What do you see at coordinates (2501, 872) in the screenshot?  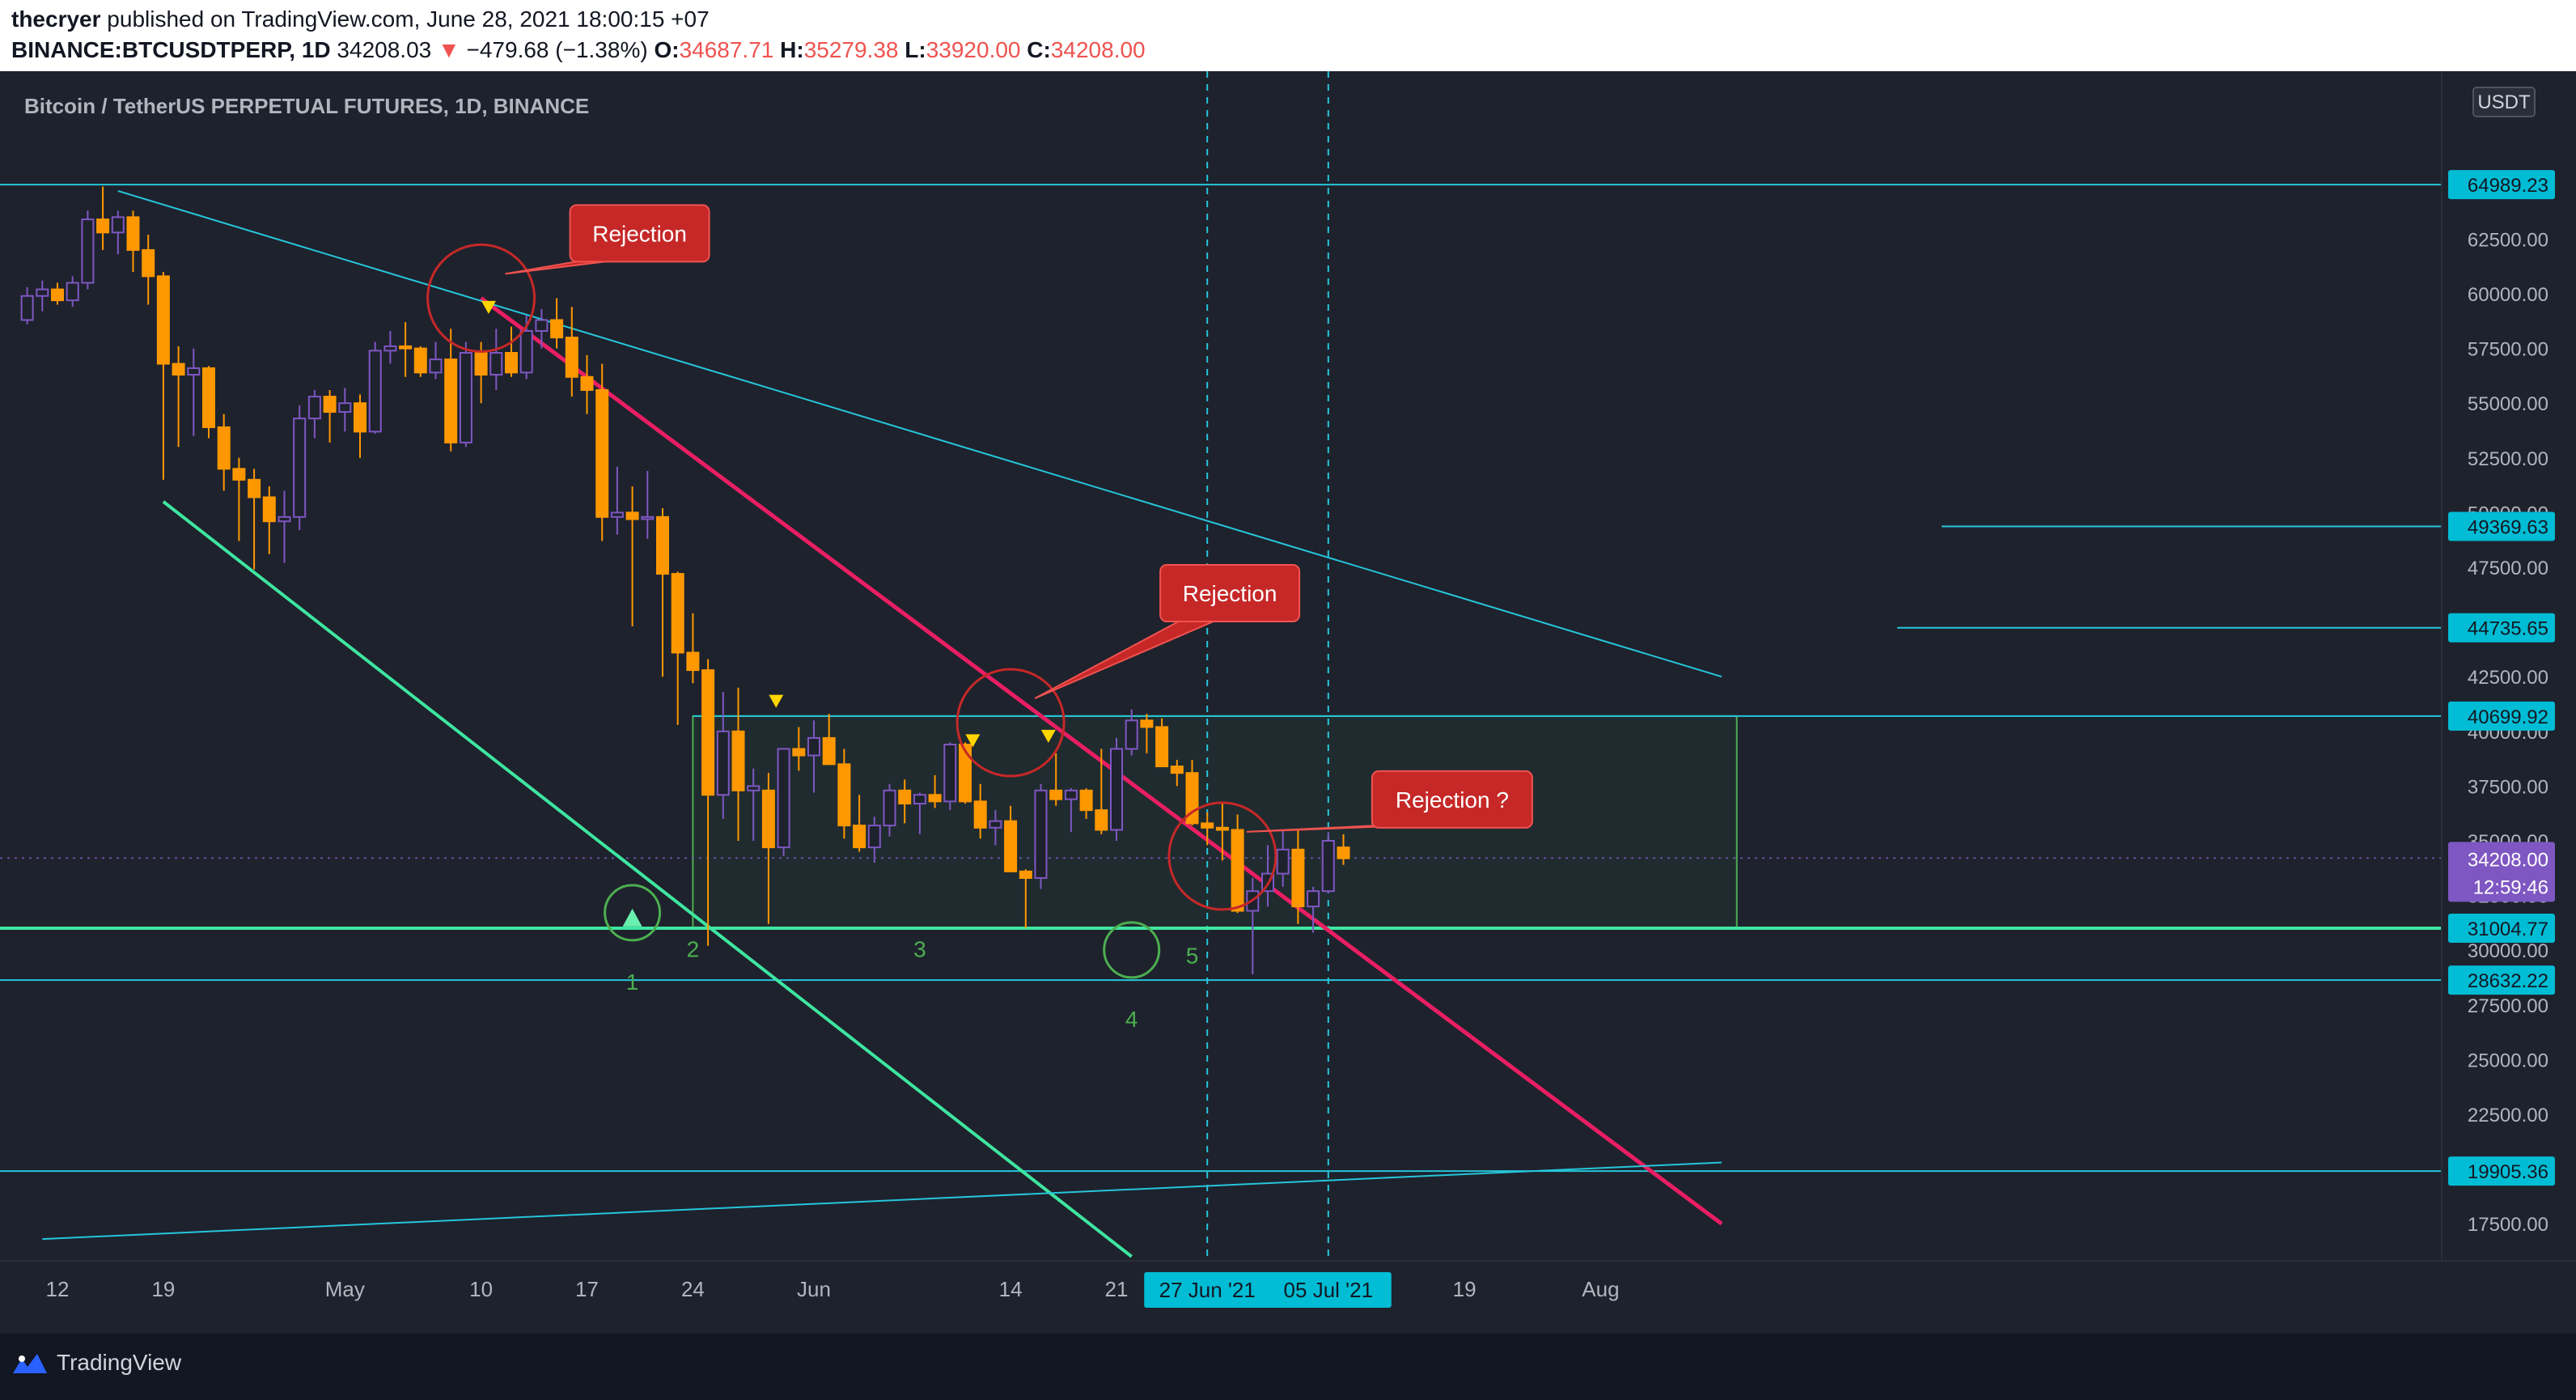 I see `last-price-badge` at bounding box center [2501, 872].